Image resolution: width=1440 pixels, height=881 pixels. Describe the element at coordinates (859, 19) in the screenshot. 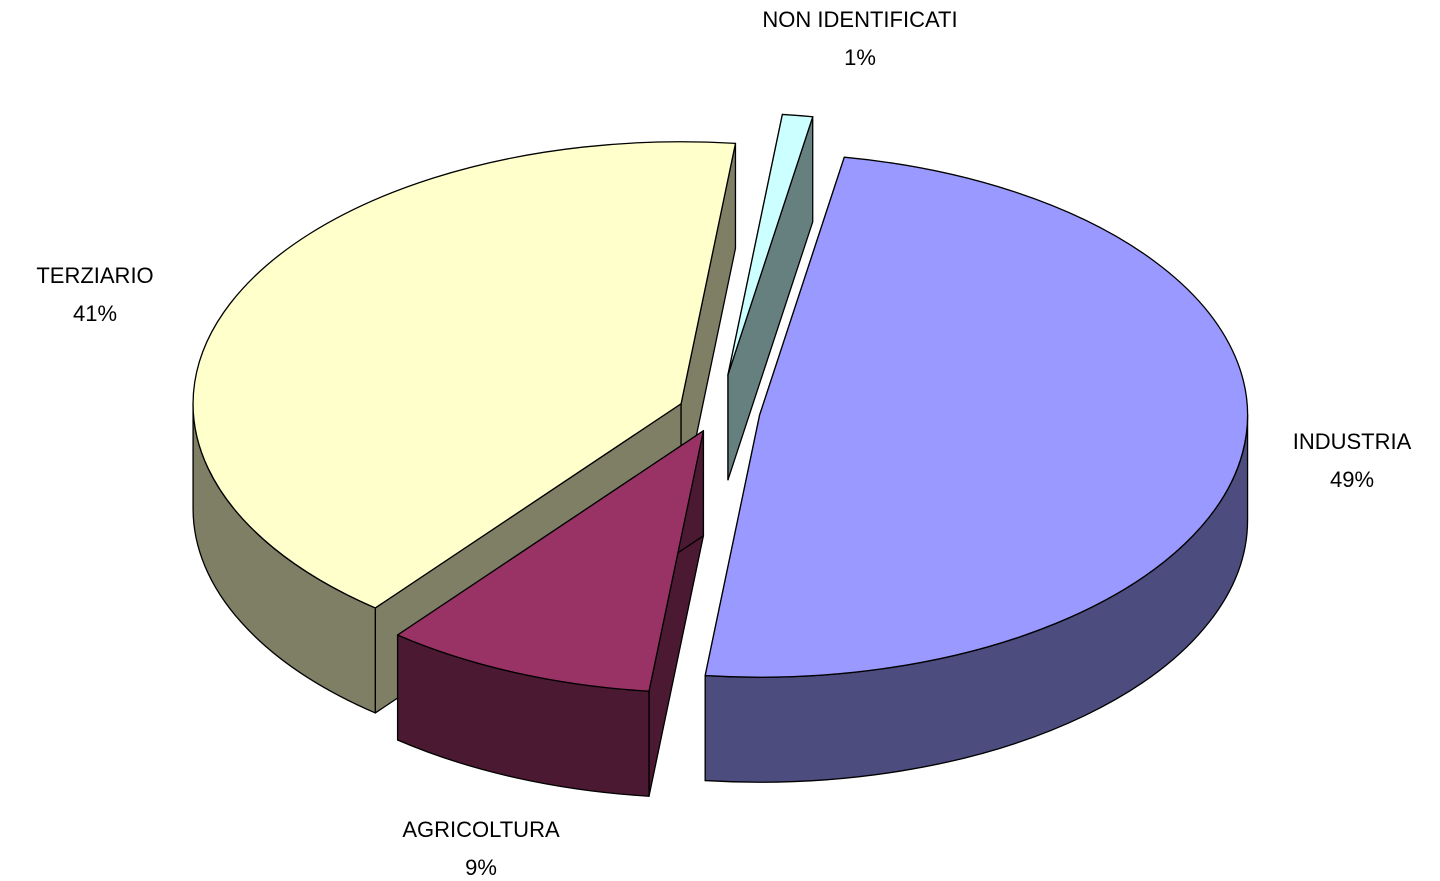

I see `slice-label: NON IDENTIFICATI` at that location.